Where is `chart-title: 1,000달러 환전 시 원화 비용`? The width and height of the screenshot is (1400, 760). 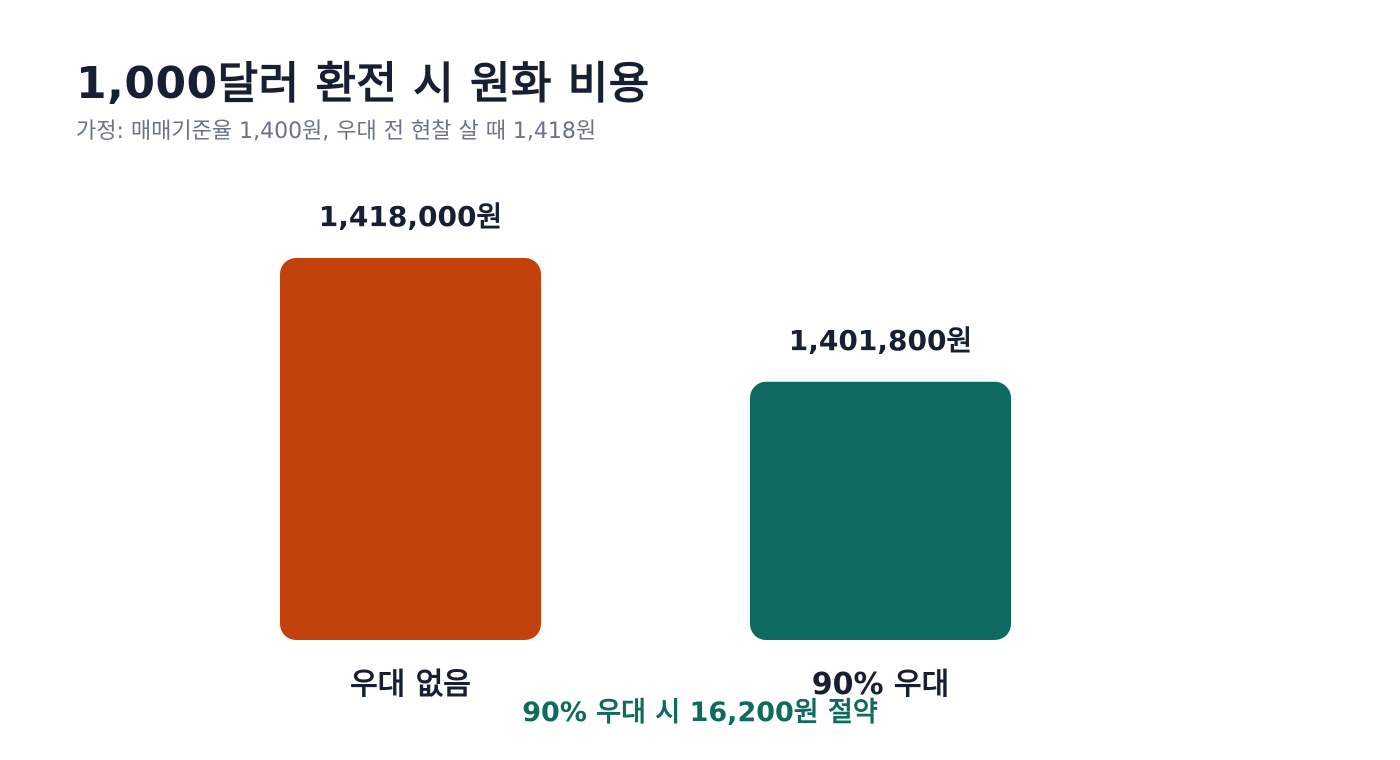
chart-title: 1,000달러 환전 시 원화 비용 is located at coordinates (363, 83).